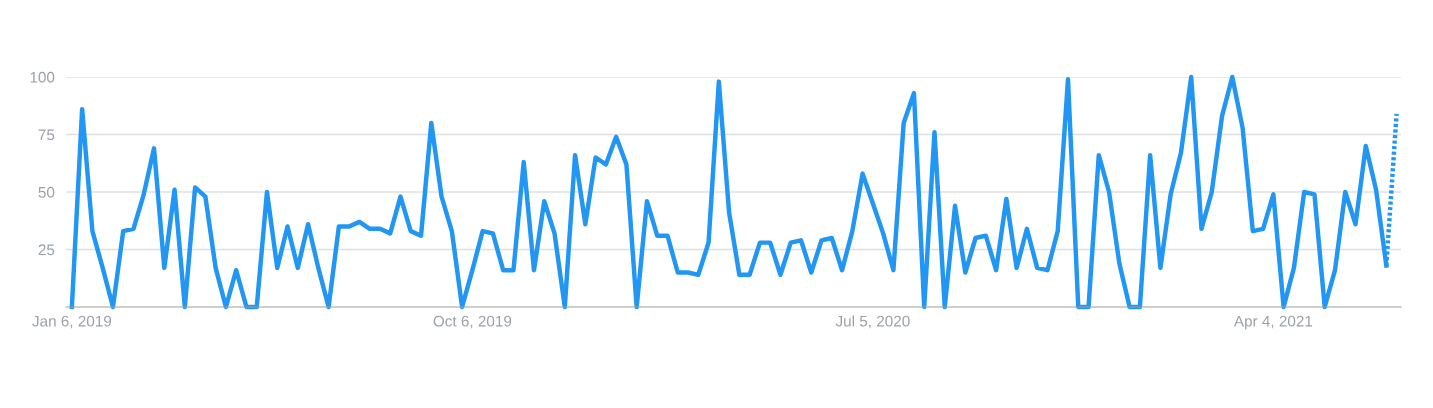 This screenshot has width=1433, height=408. What do you see at coordinates (46, 192) in the screenshot?
I see `y-tick-label: 50` at bounding box center [46, 192].